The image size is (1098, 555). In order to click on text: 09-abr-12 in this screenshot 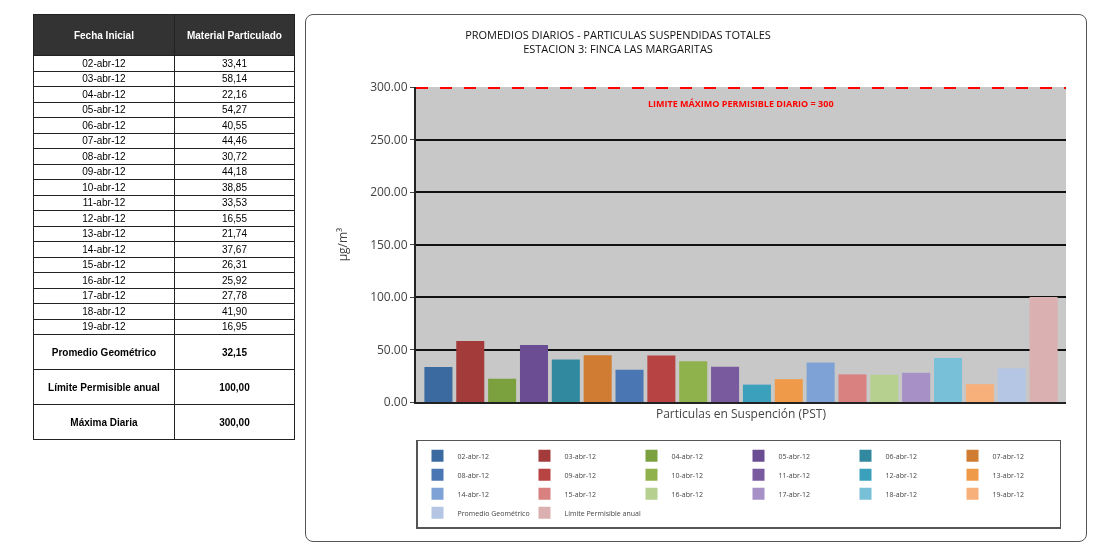, I will do `click(104, 172)`.